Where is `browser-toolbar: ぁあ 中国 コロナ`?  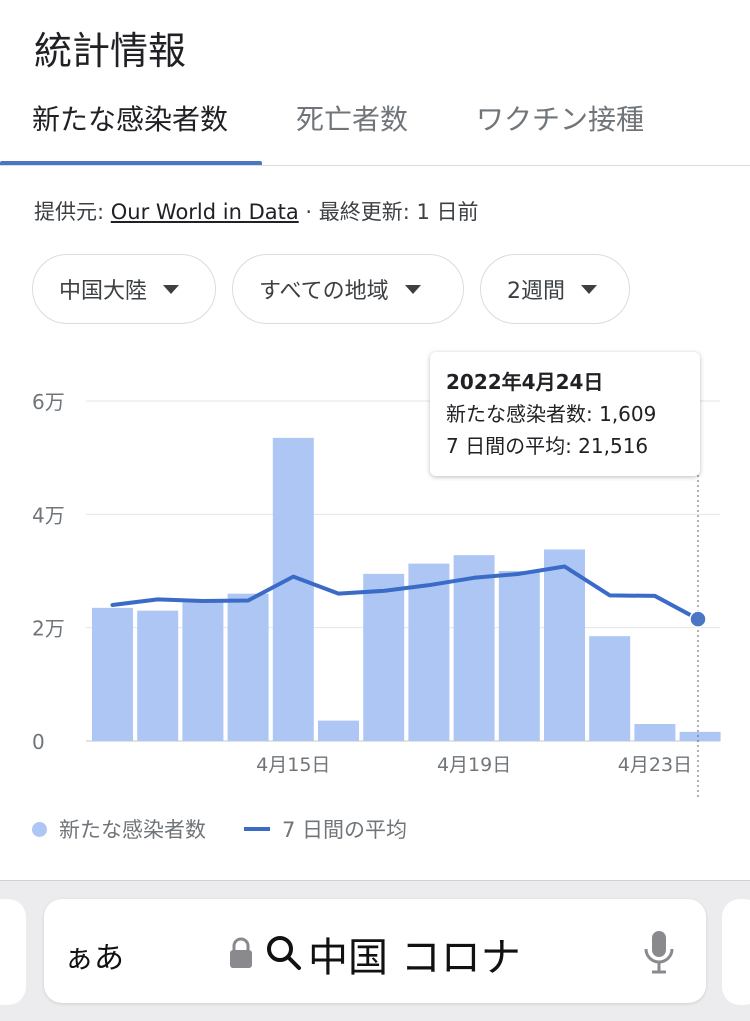 browser-toolbar: ぁあ 中国 コロナ is located at coordinates (375, 950).